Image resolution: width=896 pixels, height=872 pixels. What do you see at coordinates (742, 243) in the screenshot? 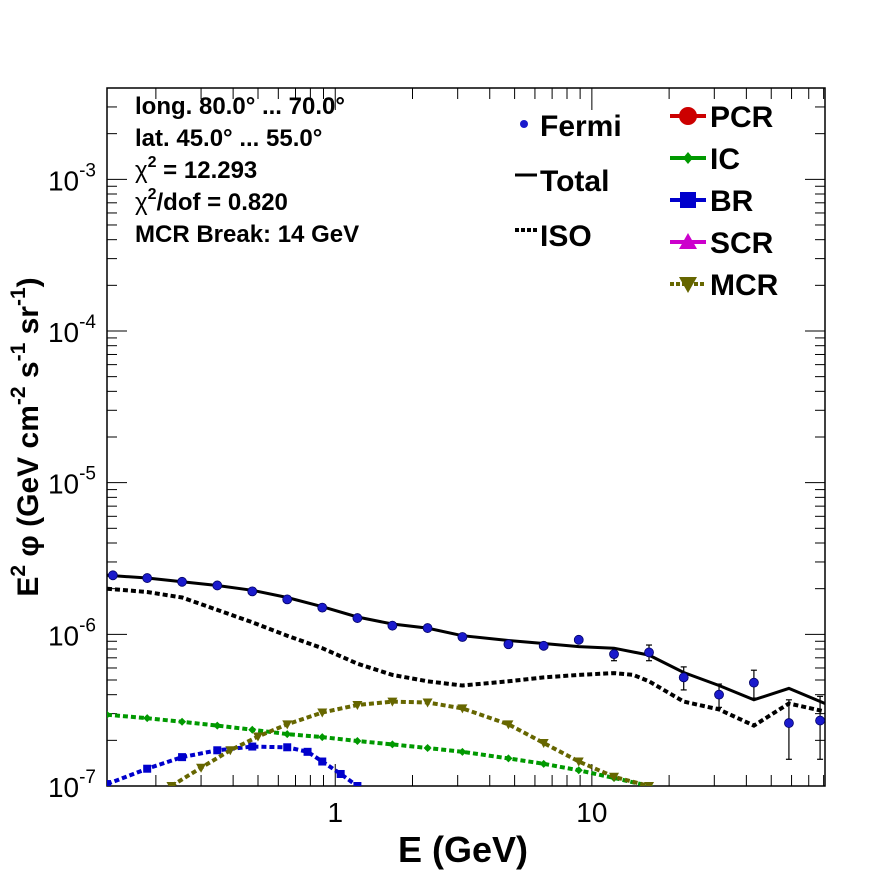
I see `legend-label: SCR` at bounding box center [742, 243].